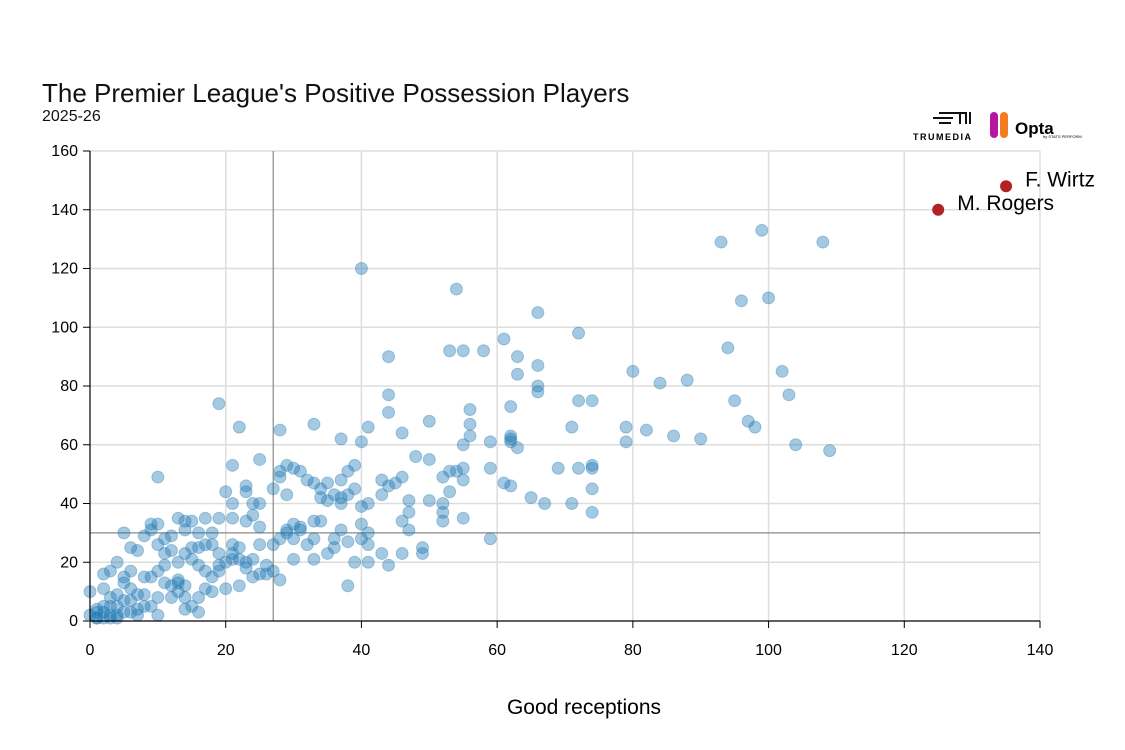 The image size is (1125, 750). I want to click on y-tick-label: 140, so click(64, 210).